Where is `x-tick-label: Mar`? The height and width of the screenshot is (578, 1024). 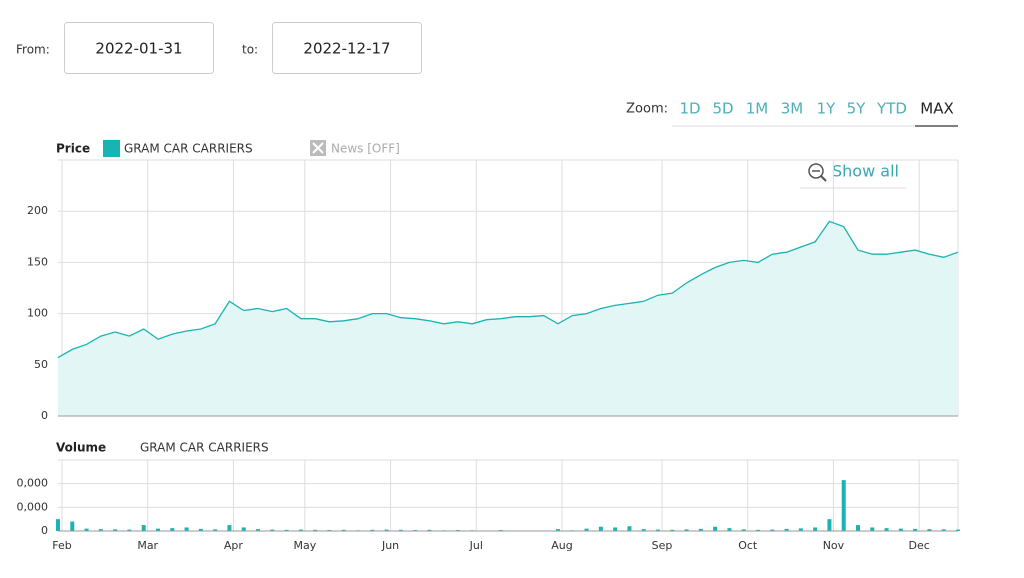 x-tick-label: Mar is located at coordinates (147, 545).